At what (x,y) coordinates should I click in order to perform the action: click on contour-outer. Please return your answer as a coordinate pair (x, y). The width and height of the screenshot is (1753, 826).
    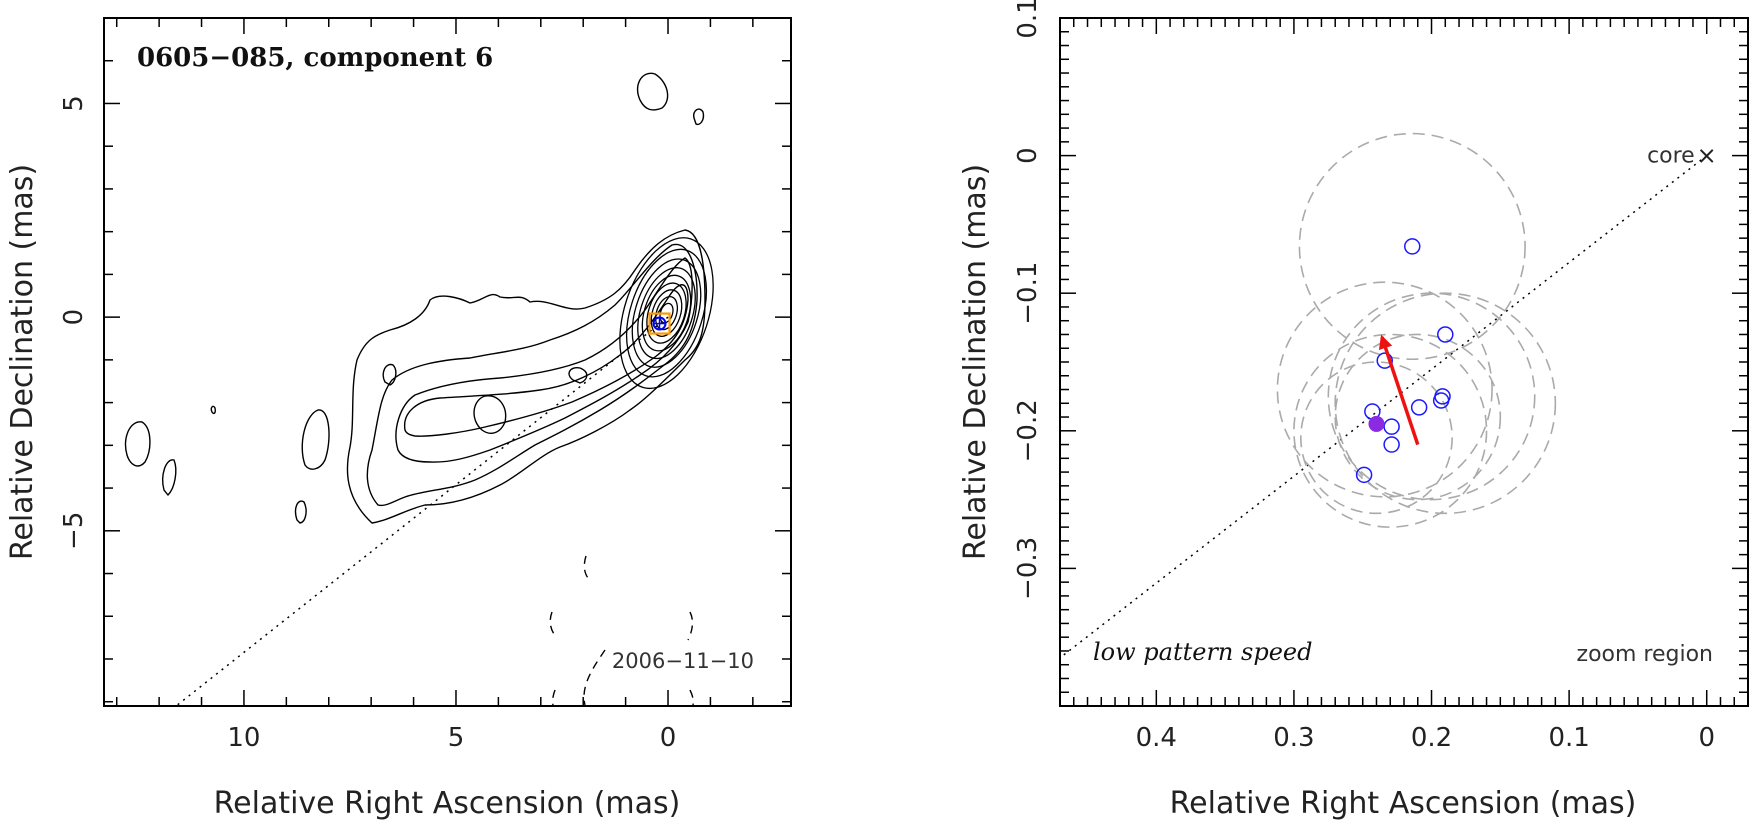
    Looking at the image, I should click on (526, 376).